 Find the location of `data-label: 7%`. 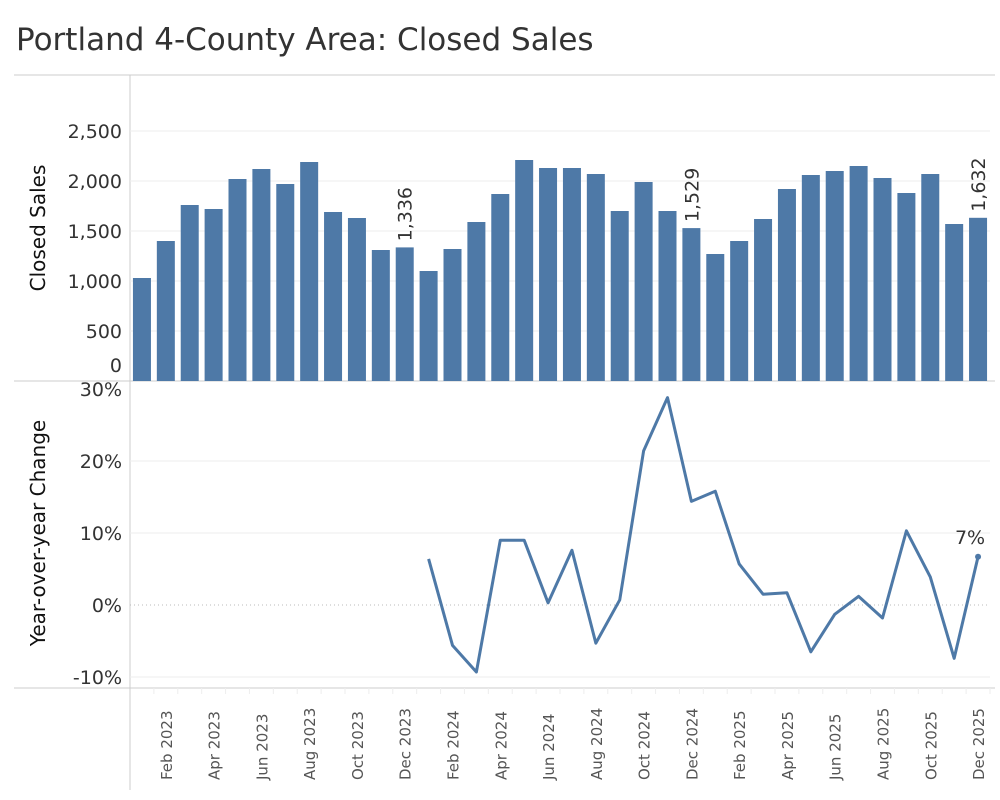

data-label: 7% is located at coordinates (970, 538).